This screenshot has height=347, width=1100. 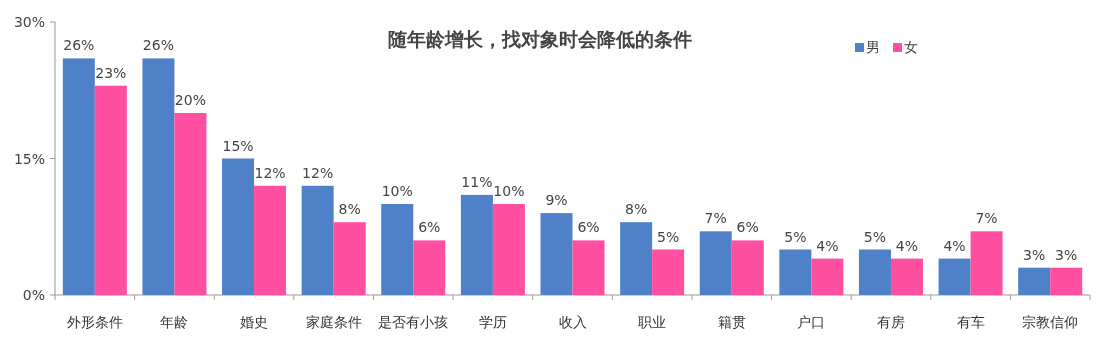 I want to click on chart-title: 随年龄增长，找对象时会降低的条件, so click(x=540, y=39).